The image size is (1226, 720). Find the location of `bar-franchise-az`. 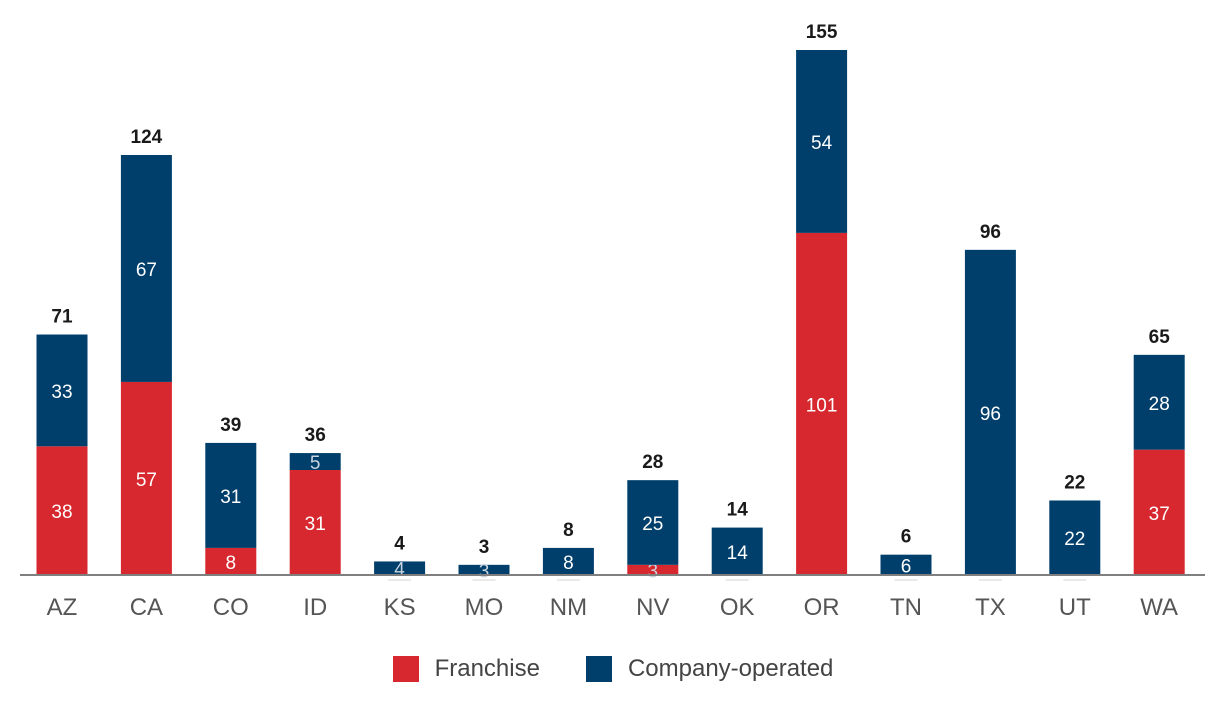

bar-franchise-az is located at coordinates (62, 510).